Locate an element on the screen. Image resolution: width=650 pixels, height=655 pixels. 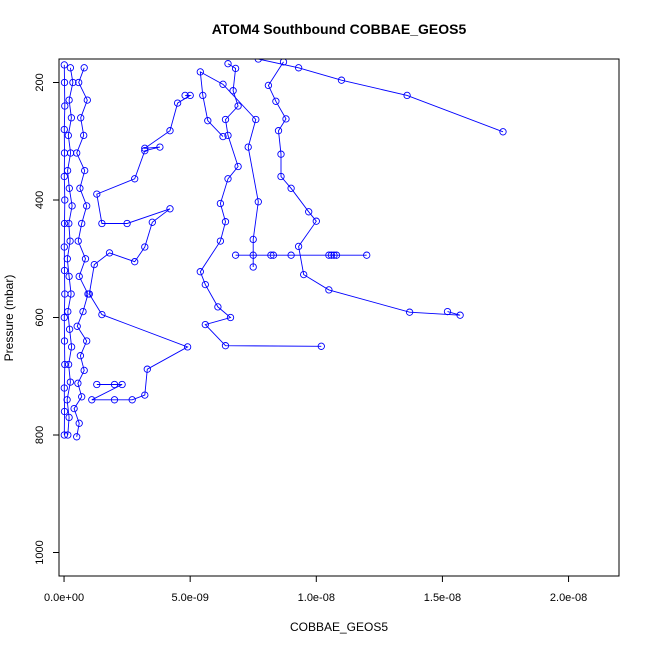
y-axis-label: Pressure (mbar) is located at coordinates (9, 318).